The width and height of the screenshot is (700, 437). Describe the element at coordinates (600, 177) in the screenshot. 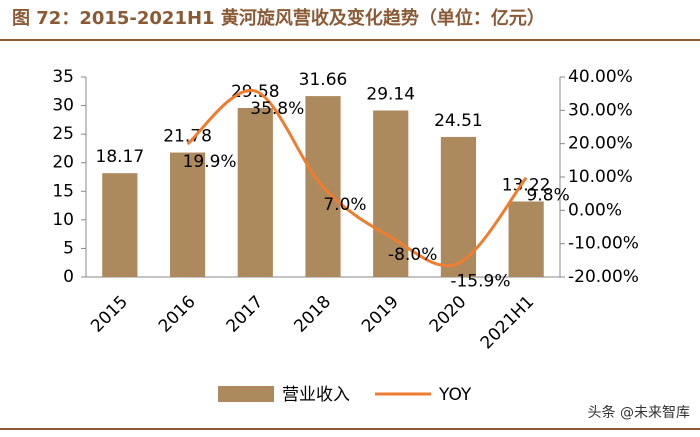

I see `y2-tick-label: 10.00%` at that location.